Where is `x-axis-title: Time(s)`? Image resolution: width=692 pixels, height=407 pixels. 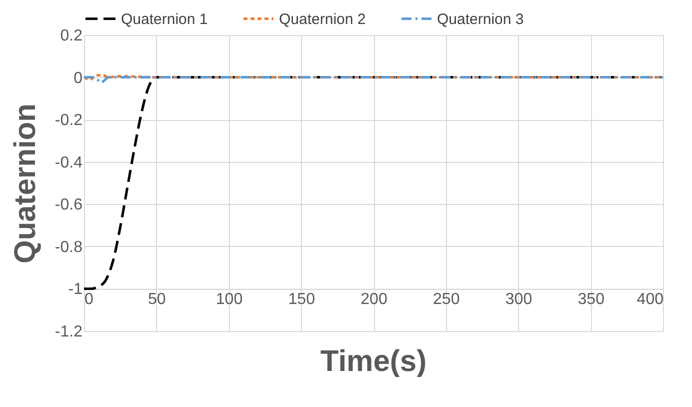
x-axis-title: Time(s) is located at coordinates (373, 361).